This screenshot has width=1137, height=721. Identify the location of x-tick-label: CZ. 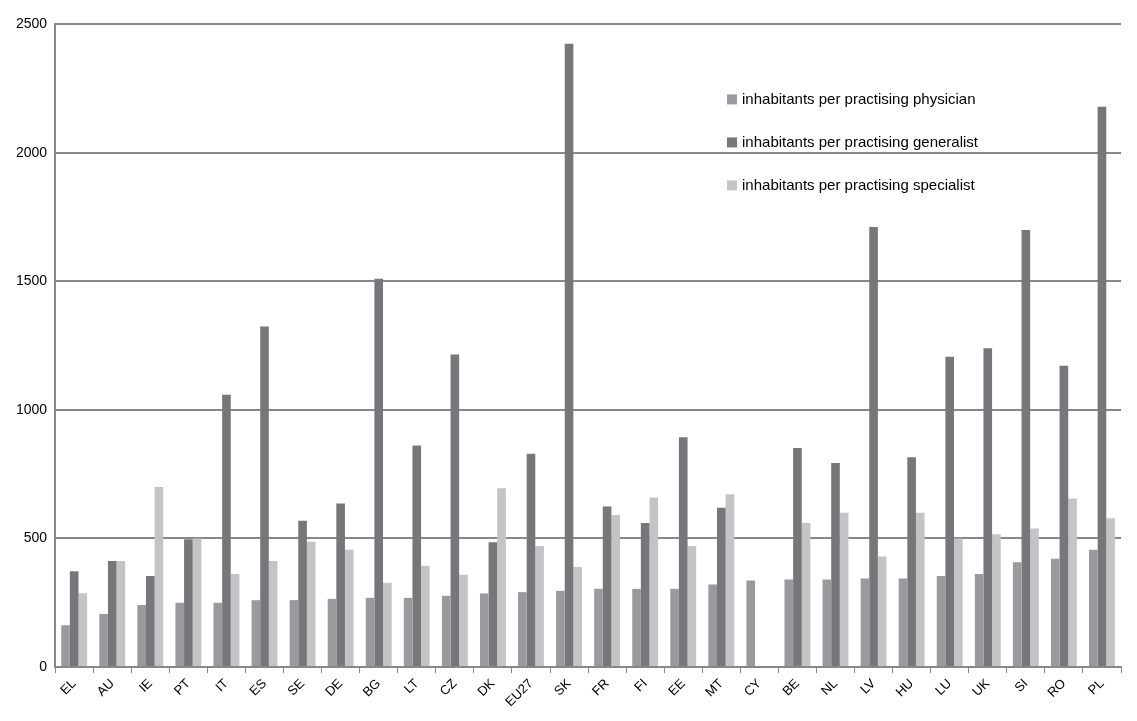
(448, 687).